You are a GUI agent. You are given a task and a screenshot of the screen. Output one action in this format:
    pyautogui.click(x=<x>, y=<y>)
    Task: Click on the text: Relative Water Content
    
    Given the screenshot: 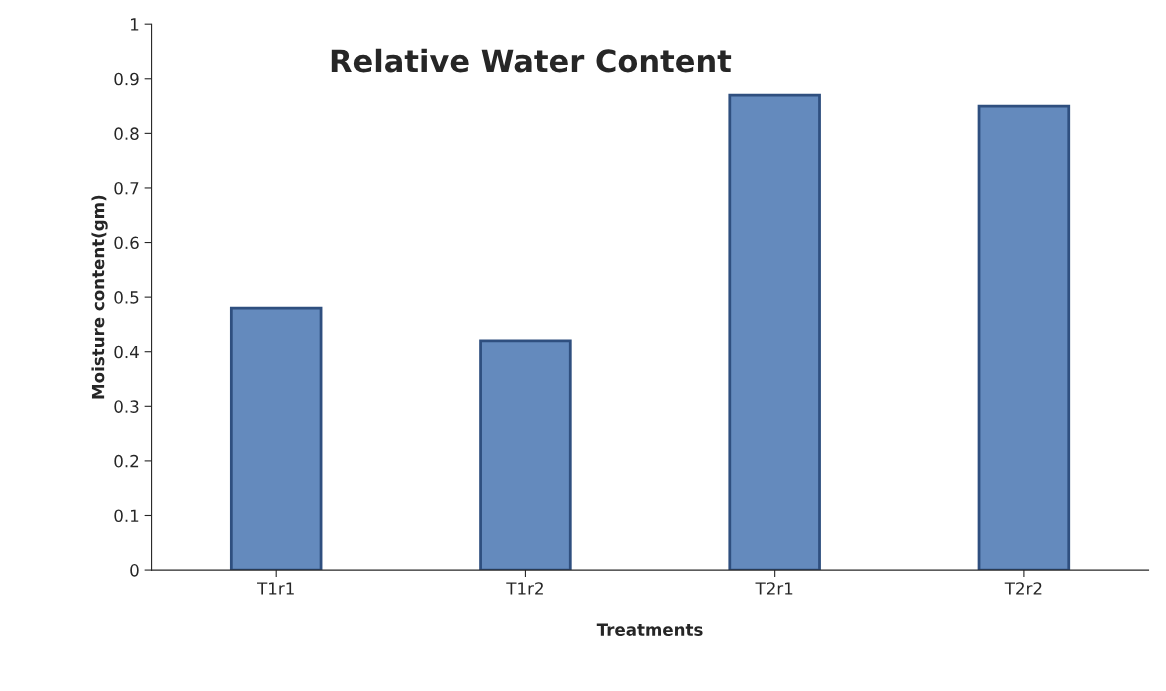 What is the action you would take?
    pyautogui.click(x=531, y=60)
    